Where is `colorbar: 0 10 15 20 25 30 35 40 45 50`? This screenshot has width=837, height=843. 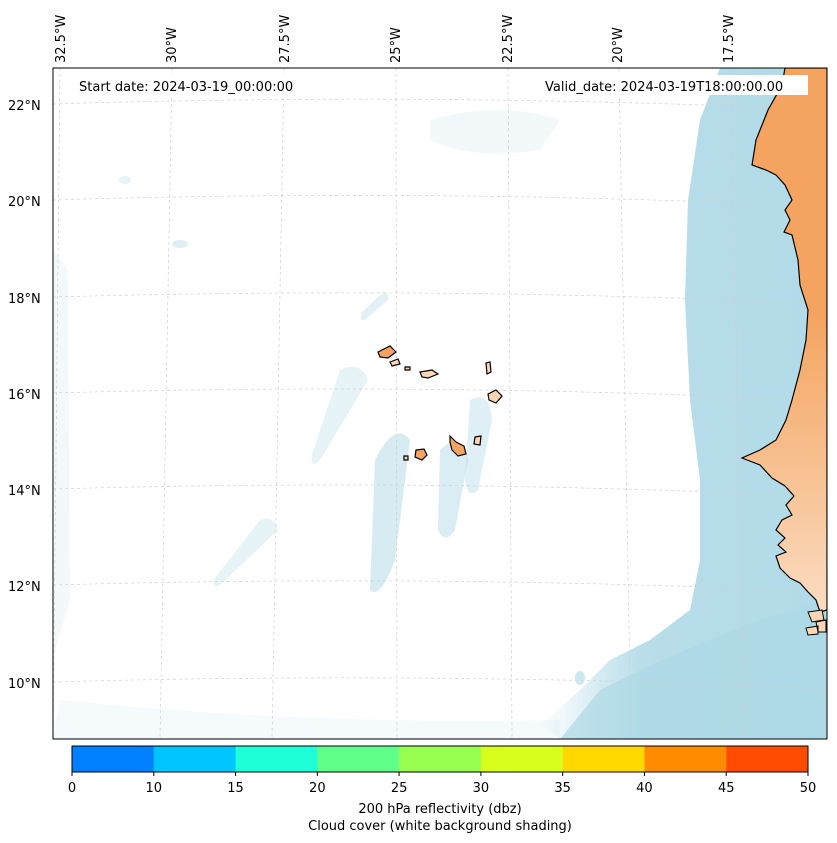 colorbar: 0 10 15 20 25 30 35 40 45 50 is located at coordinates (442, 770).